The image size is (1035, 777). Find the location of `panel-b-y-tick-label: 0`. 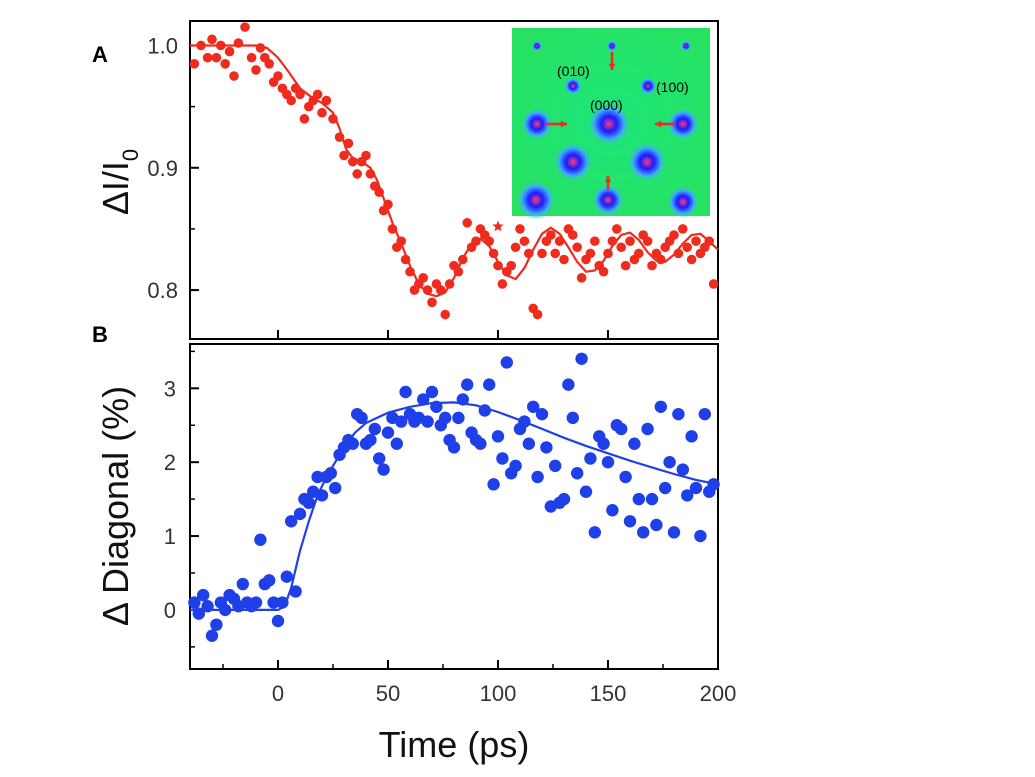

panel-b-y-tick-label: 0 is located at coordinates (170, 610).